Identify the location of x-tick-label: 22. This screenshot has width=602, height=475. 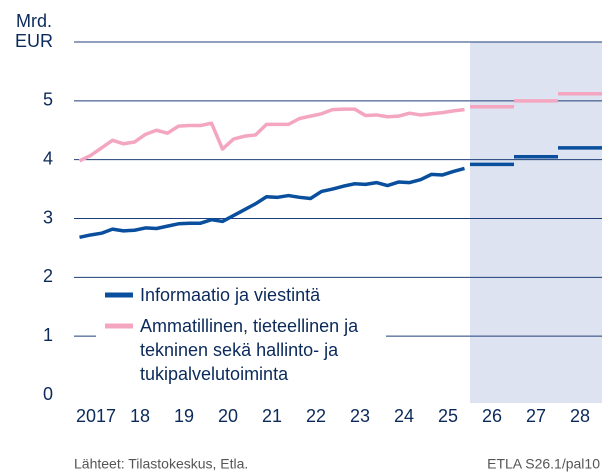
(316, 416).